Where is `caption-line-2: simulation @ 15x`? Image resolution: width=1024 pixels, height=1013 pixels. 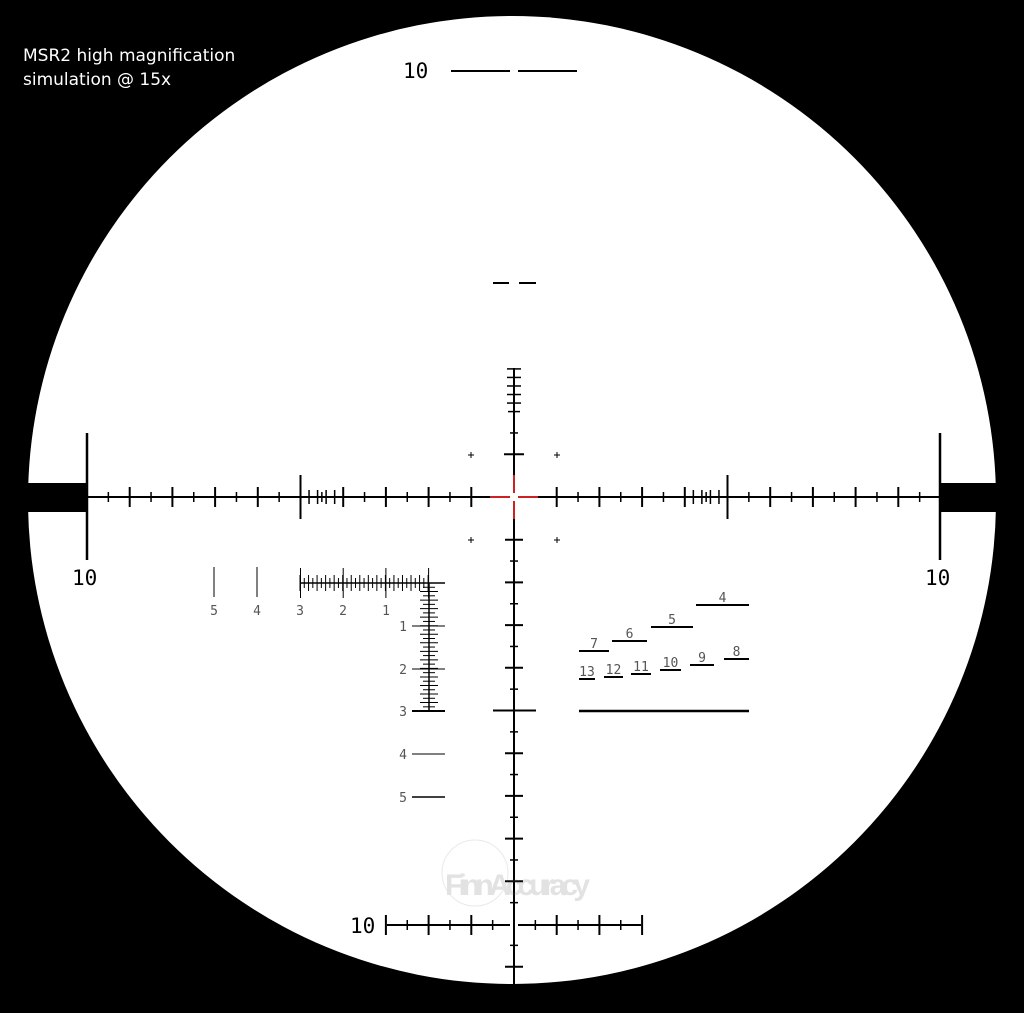
caption-line-2: simulation @ 15x is located at coordinates (97, 80).